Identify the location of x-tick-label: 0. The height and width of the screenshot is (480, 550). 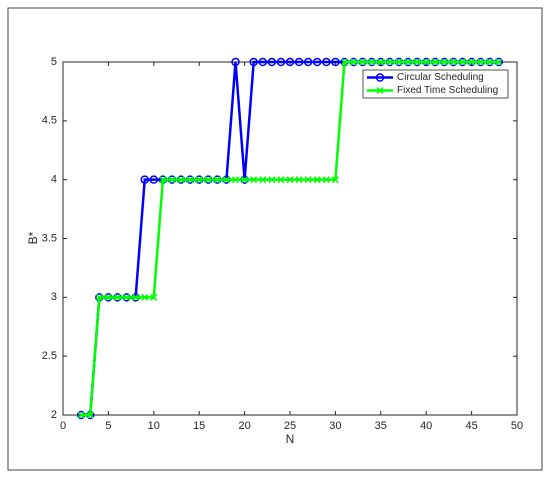
(63, 426).